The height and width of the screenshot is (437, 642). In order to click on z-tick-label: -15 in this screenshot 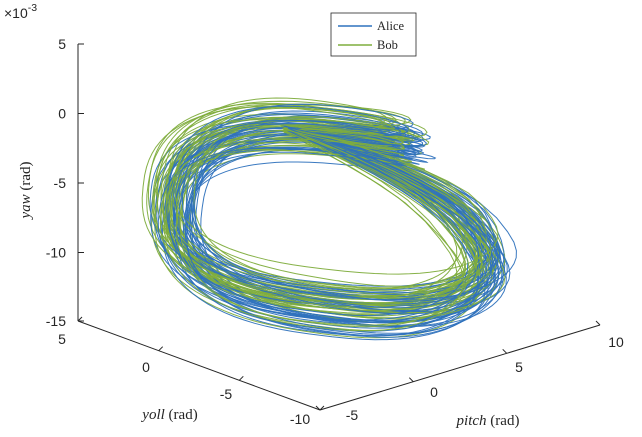, I will do `click(56, 321)`.